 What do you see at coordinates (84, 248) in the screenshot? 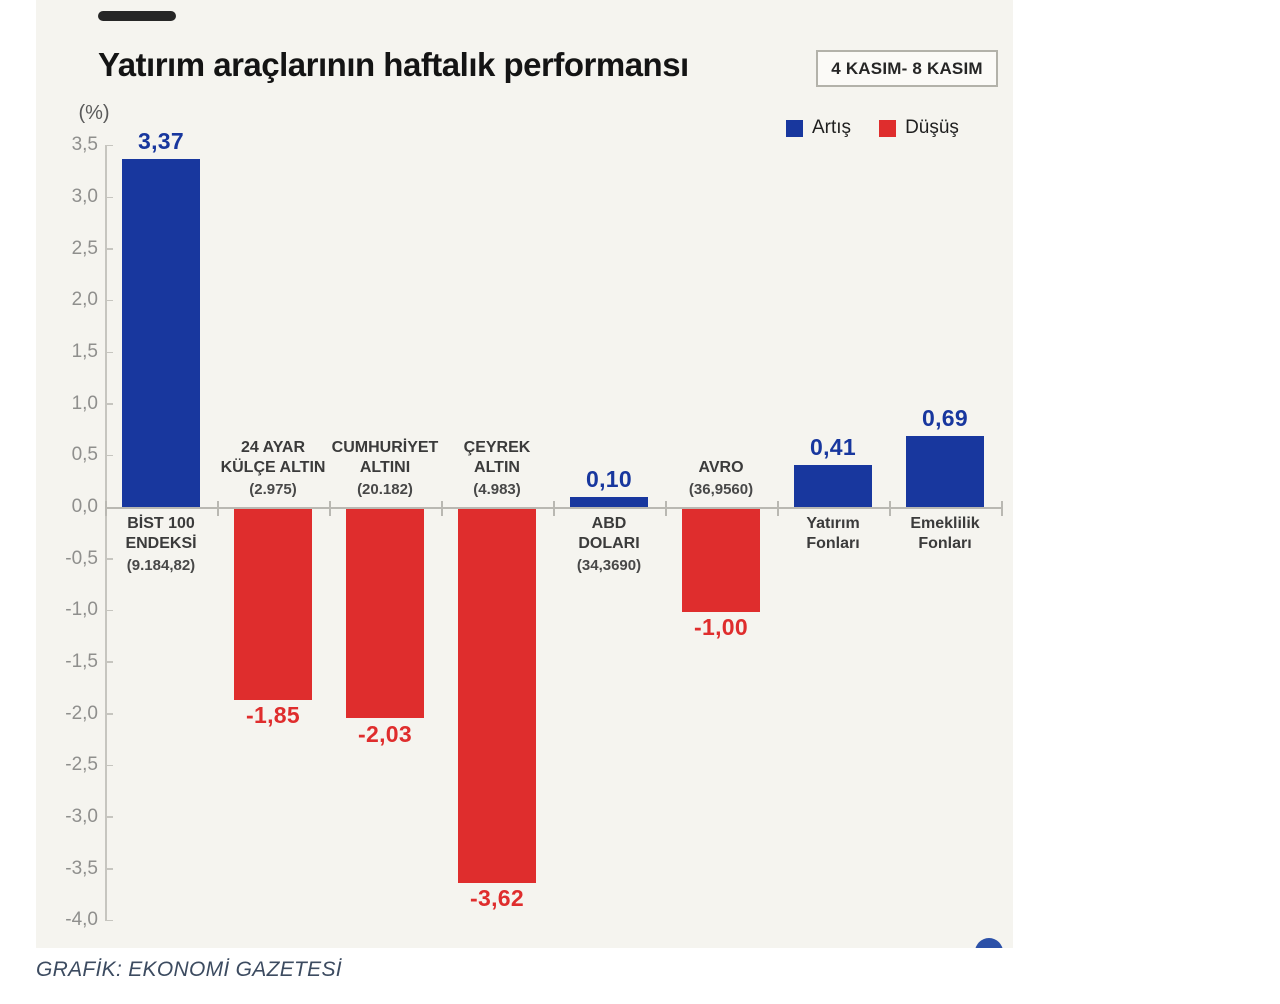
I see `y-axis-tick-label: 2,5` at bounding box center [84, 248].